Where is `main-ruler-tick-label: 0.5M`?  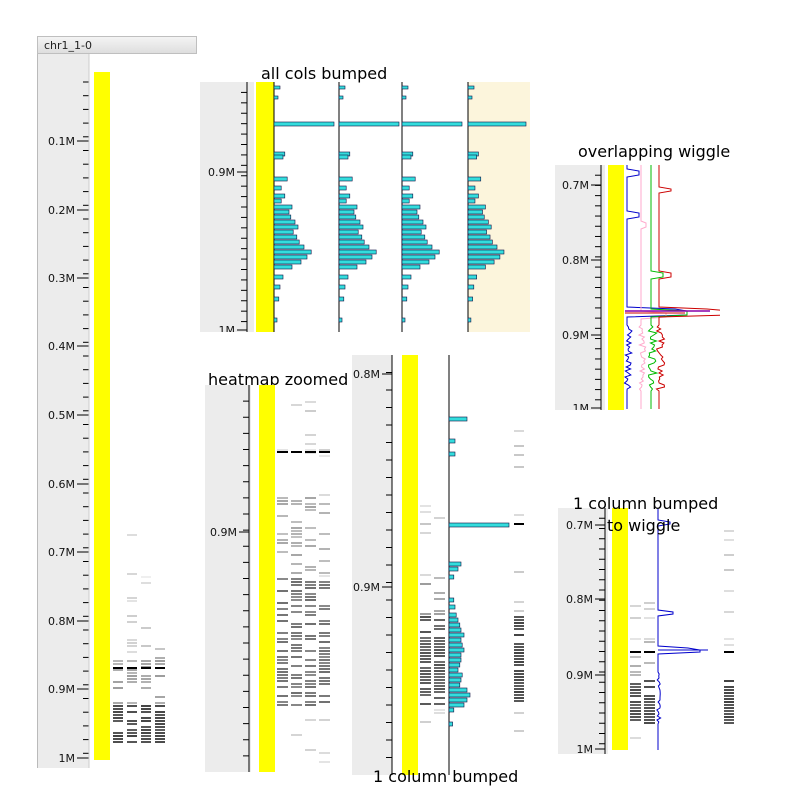
main-ruler-tick-label: 0.5M is located at coordinates (61, 415).